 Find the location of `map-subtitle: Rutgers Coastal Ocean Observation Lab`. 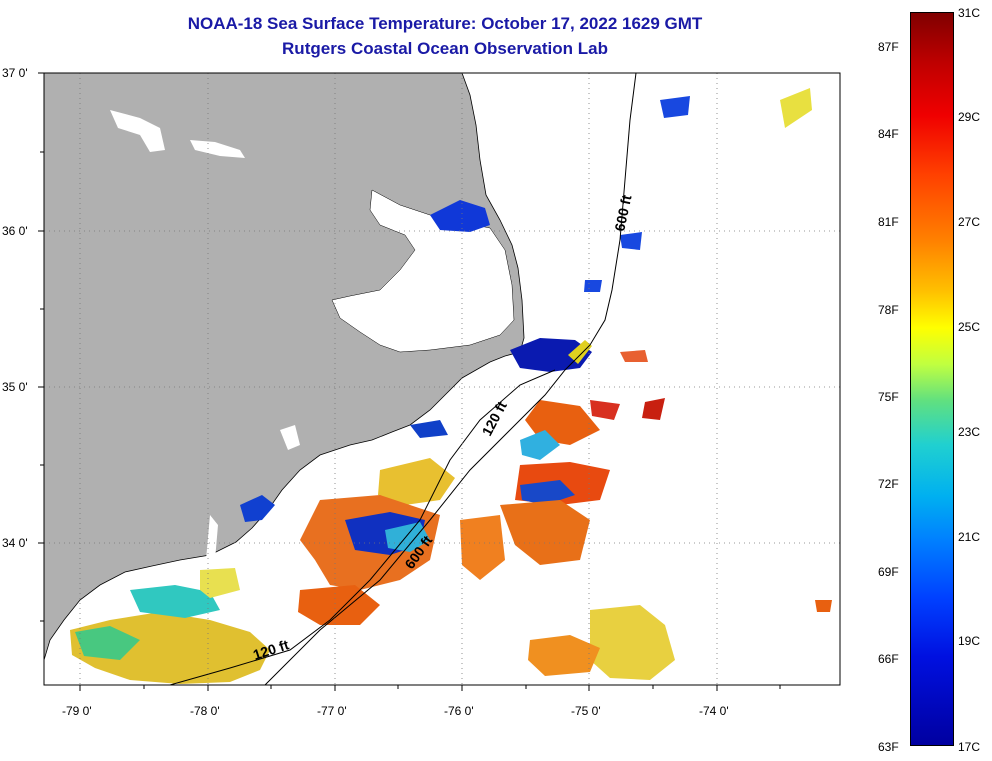

map-subtitle: Rutgers Coastal Ocean Observation Lab is located at coordinates (445, 48).